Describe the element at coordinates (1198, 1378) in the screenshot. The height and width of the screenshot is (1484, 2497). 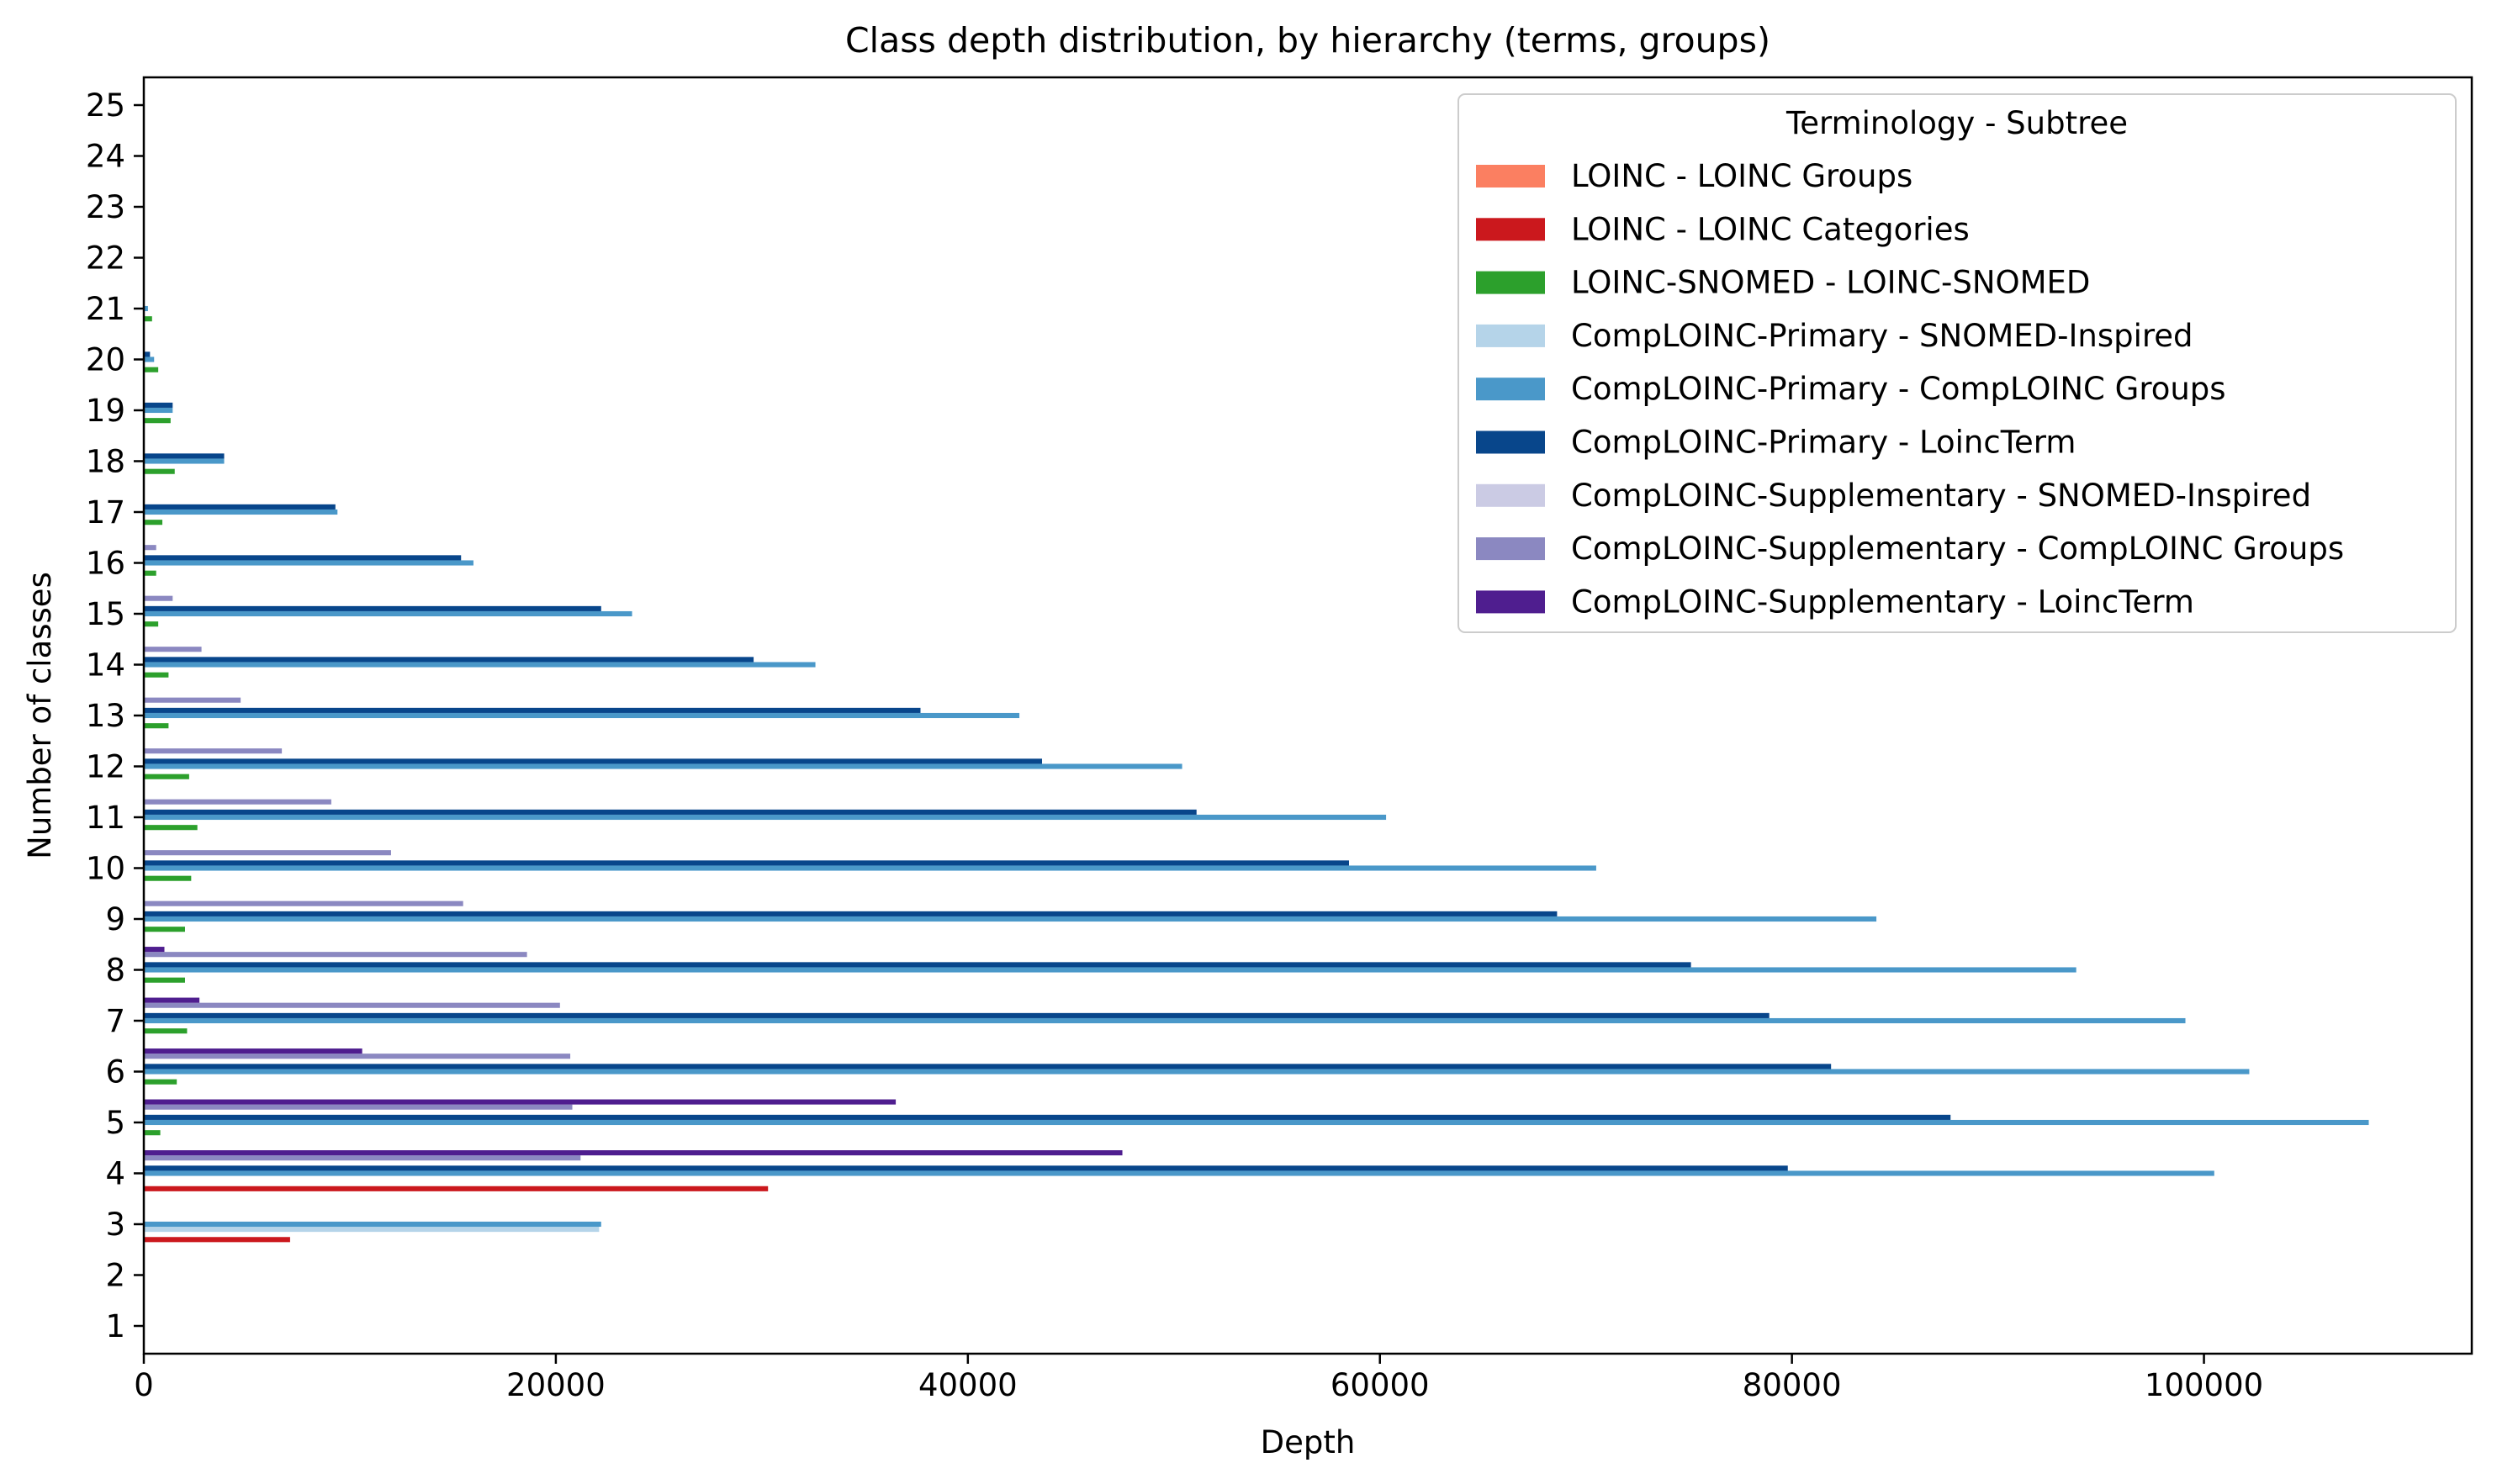
I see `x-axis: 0 20000 40000 60000 80000 100000` at that location.